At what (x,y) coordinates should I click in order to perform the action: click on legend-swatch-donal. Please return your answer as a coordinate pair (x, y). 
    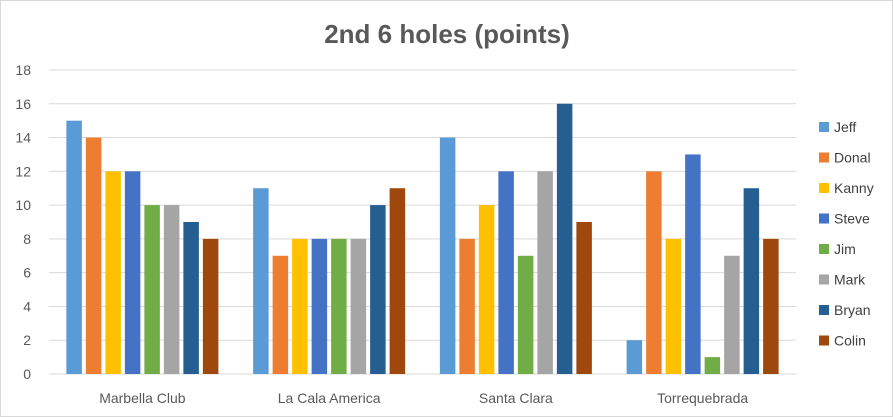
    Looking at the image, I should click on (824, 157).